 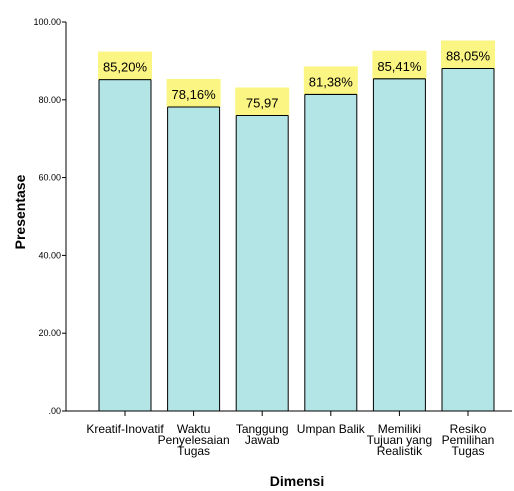 I want to click on x-tick-label-line: Waktu, so click(x=194, y=429).